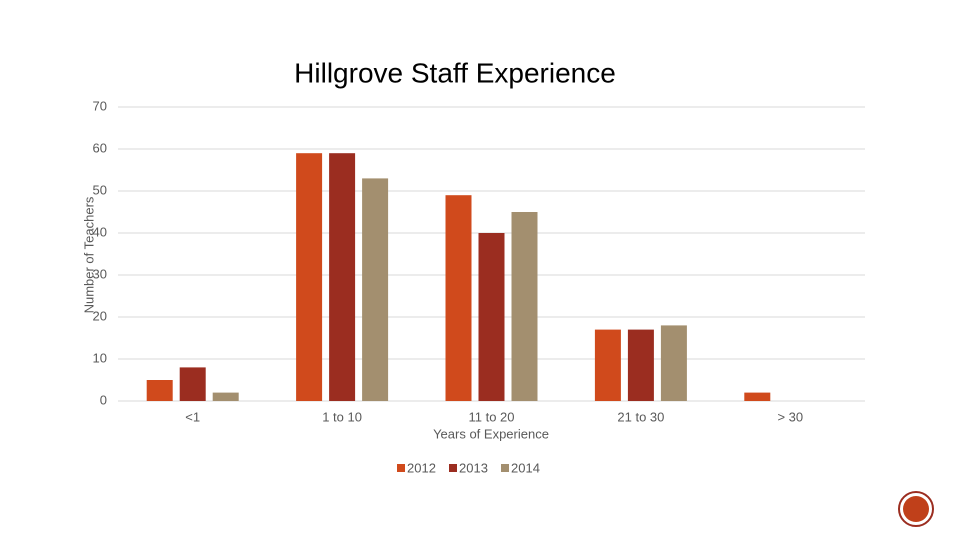 This screenshot has width=960, height=540. What do you see at coordinates (421, 467) in the screenshot?
I see `legend-label: 2012` at bounding box center [421, 467].